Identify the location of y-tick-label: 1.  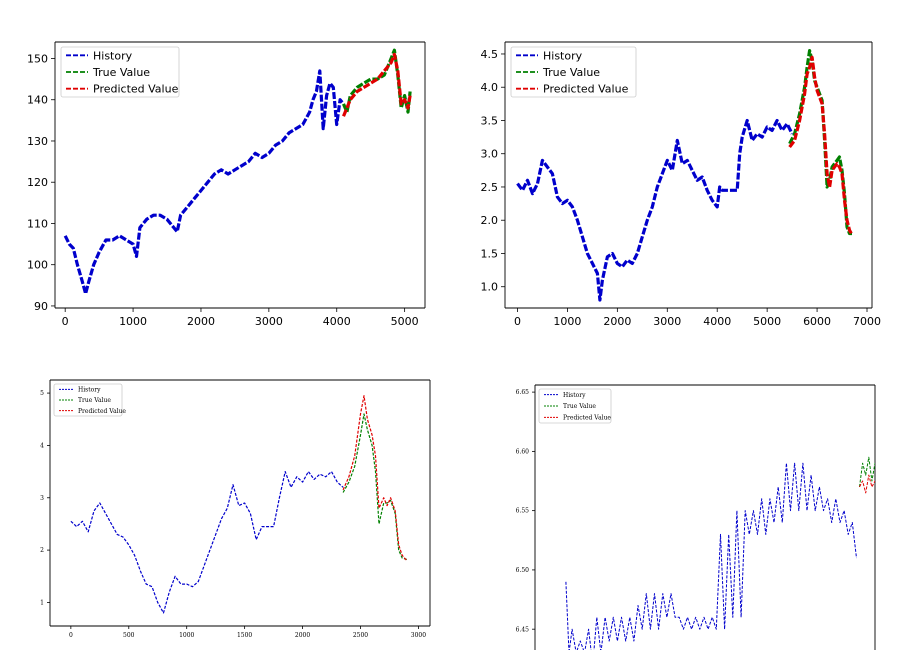
(42, 603).